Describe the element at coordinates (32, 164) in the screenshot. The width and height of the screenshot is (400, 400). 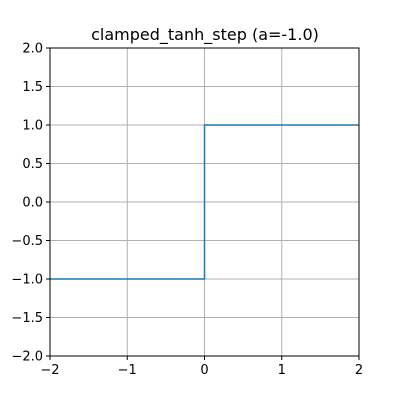
I see `y-tick-label: 0.5` at that location.